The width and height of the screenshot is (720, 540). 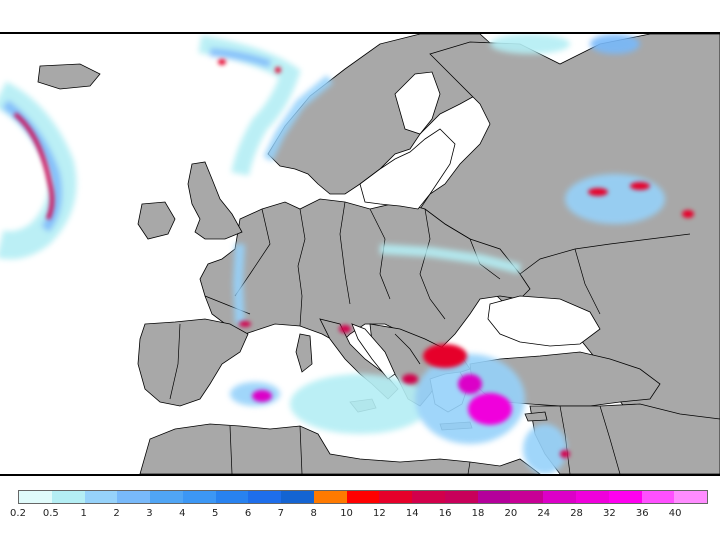 I want to click on legend-label-13: 16, so click(x=445, y=513).